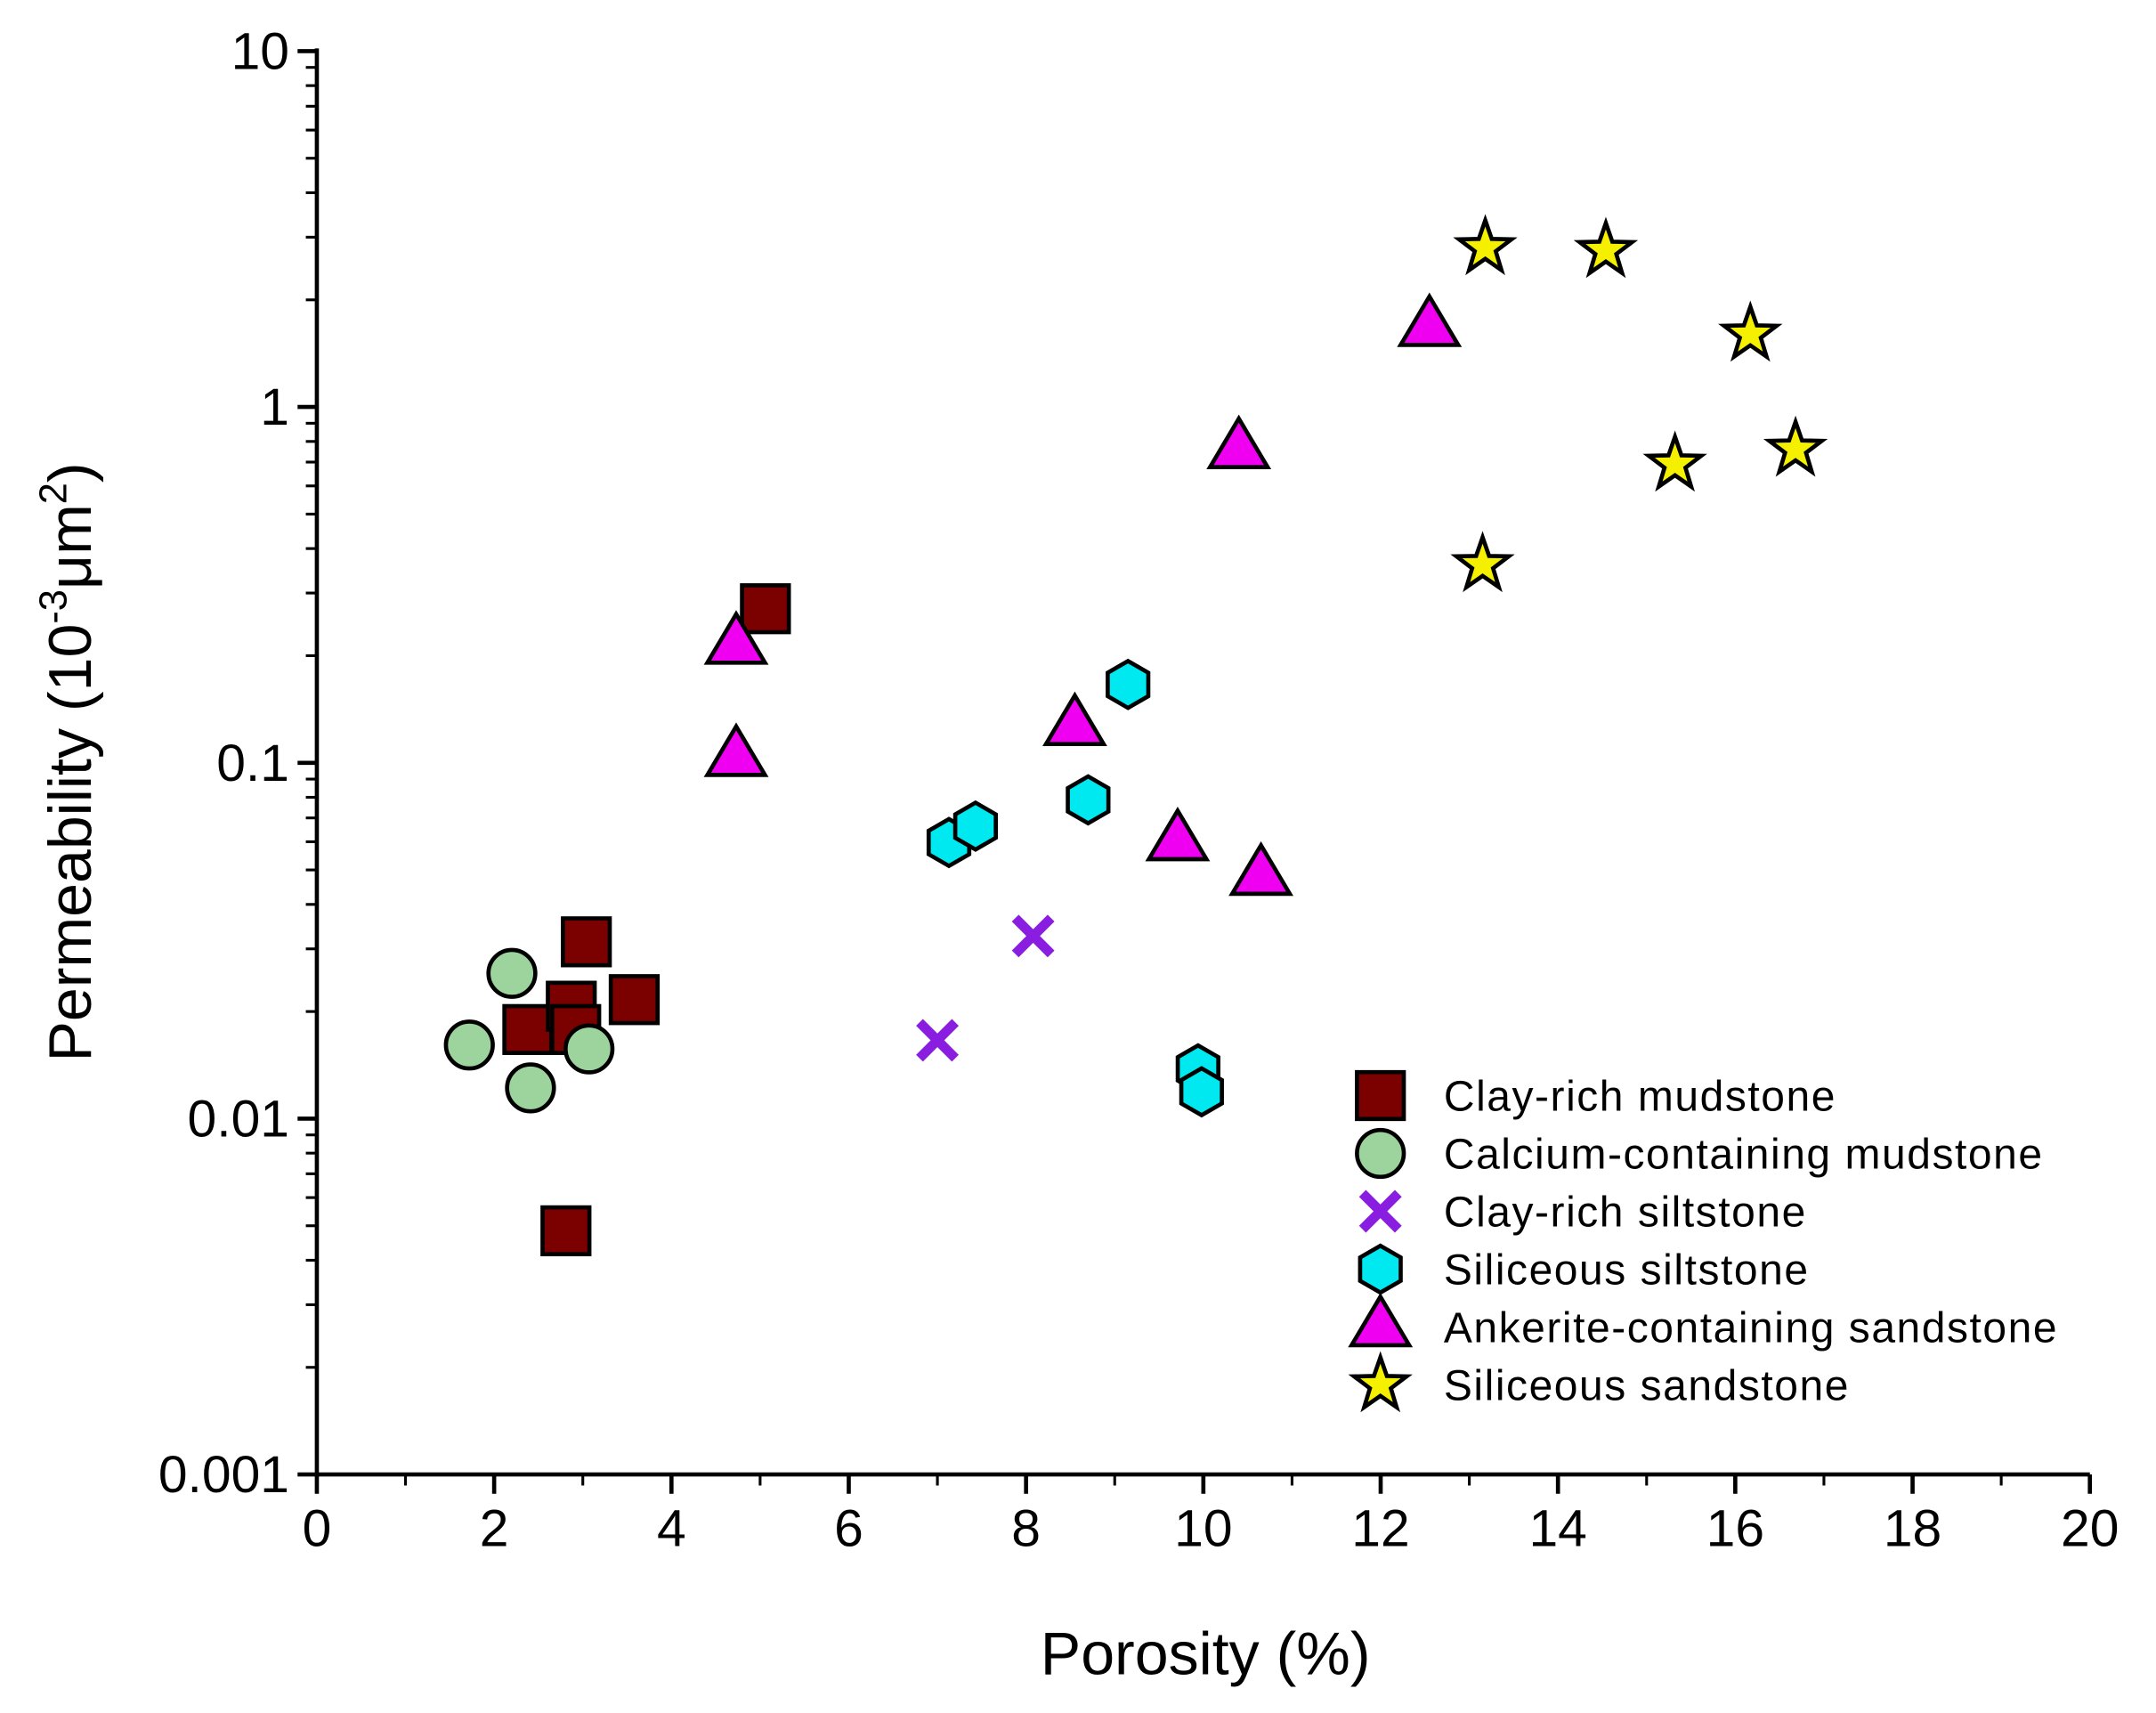 This screenshot has height=1713, width=2156. I want to click on legend-label-clay-rich-mudstone: Clay-rich mudstone, so click(1640, 1097).